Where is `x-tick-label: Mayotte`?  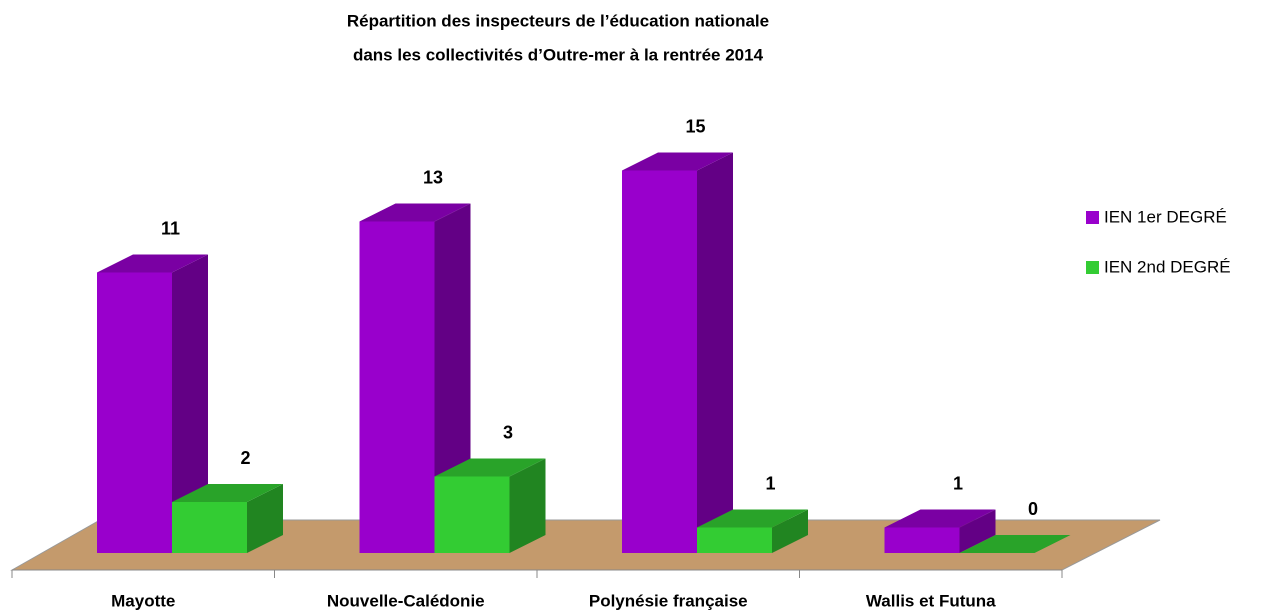
x-tick-label: Mayotte is located at coordinates (143, 600).